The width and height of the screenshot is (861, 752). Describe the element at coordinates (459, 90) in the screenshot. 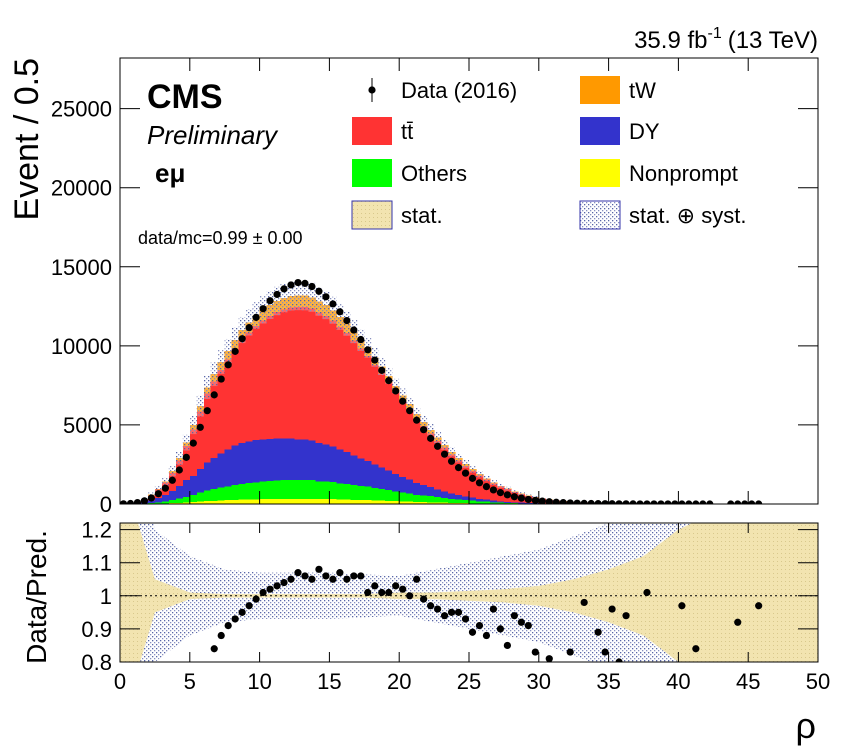

I see `legend-label: Data (2016)` at that location.